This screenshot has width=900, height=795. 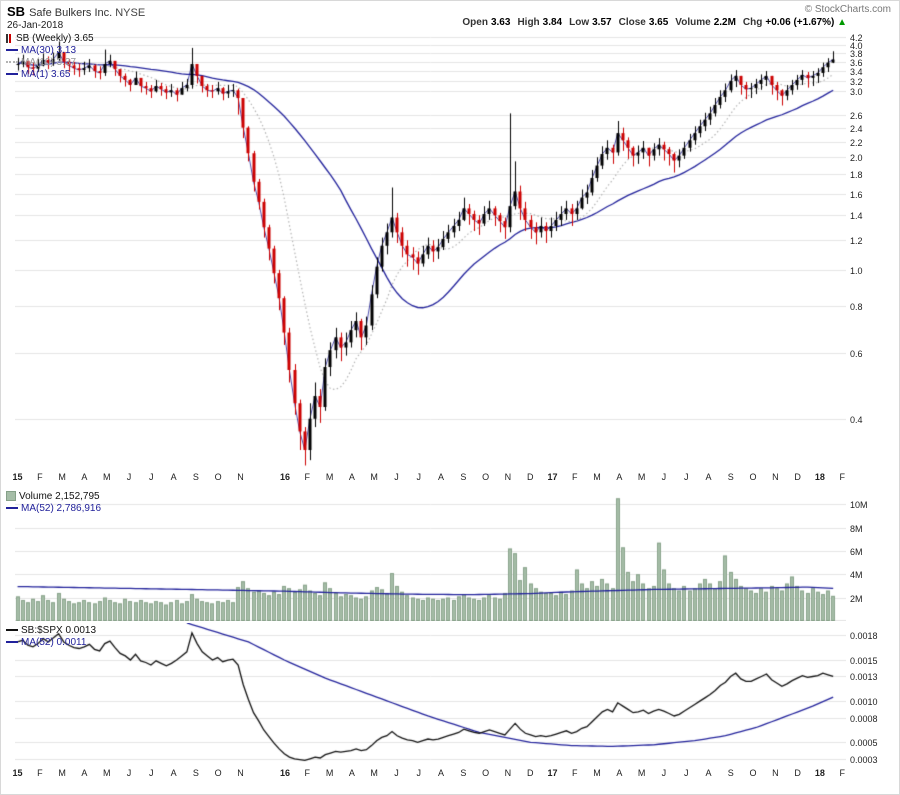 What do you see at coordinates (528, 22) in the screenshot?
I see `quote-label-high: High` at bounding box center [528, 22].